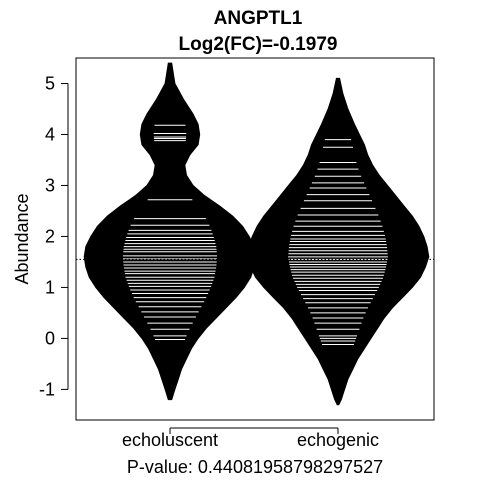 The height and width of the screenshot is (480, 480). What do you see at coordinates (258, 18) in the screenshot?
I see `chart-title: ANGPTL1` at bounding box center [258, 18].